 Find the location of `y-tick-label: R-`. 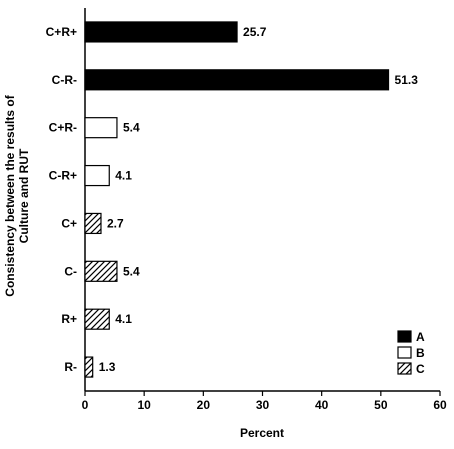

y-tick-label: R- is located at coordinates (70, 367).